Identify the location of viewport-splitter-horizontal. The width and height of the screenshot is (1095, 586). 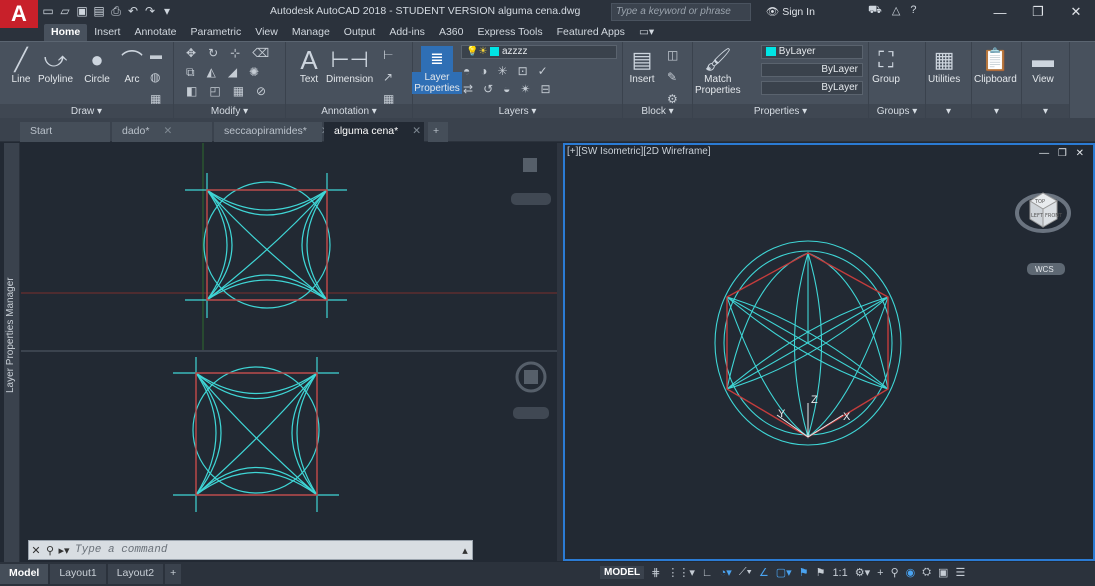
(289, 351).